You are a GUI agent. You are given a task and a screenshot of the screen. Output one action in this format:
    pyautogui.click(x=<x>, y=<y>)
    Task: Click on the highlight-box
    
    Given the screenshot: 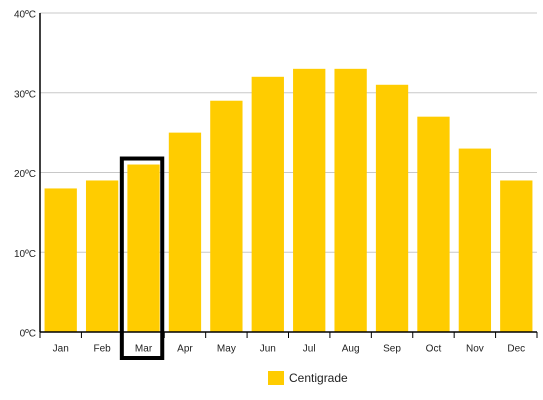 What is the action you would take?
    pyautogui.click(x=142, y=258)
    